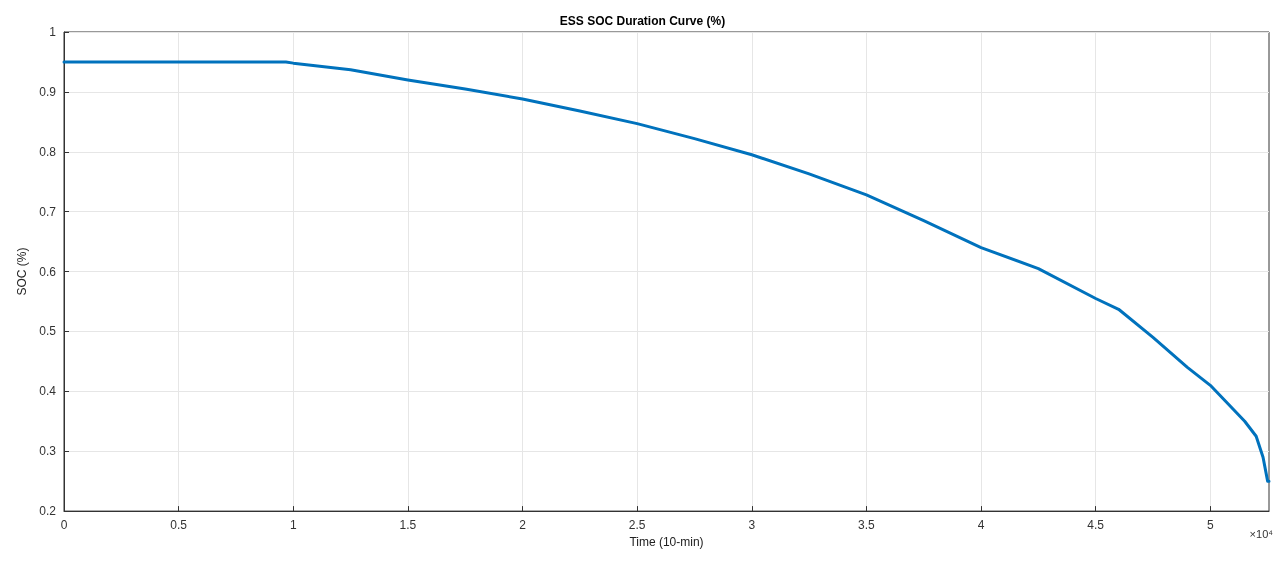 The height and width of the screenshot is (561, 1285). What do you see at coordinates (293, 525) in the screenshot?
I see `x-tick-label: 1` at bounding box center [293, 525].